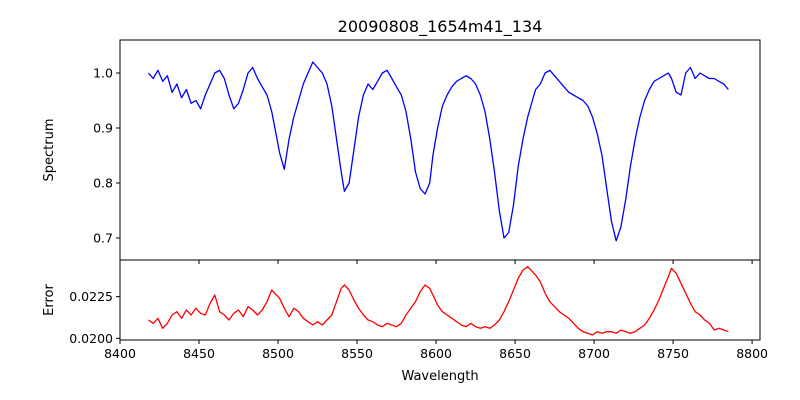 This screenshot has height=400, width=800. I want to click on spectrum-y-tick-label: 1.0, so click(103, 73).